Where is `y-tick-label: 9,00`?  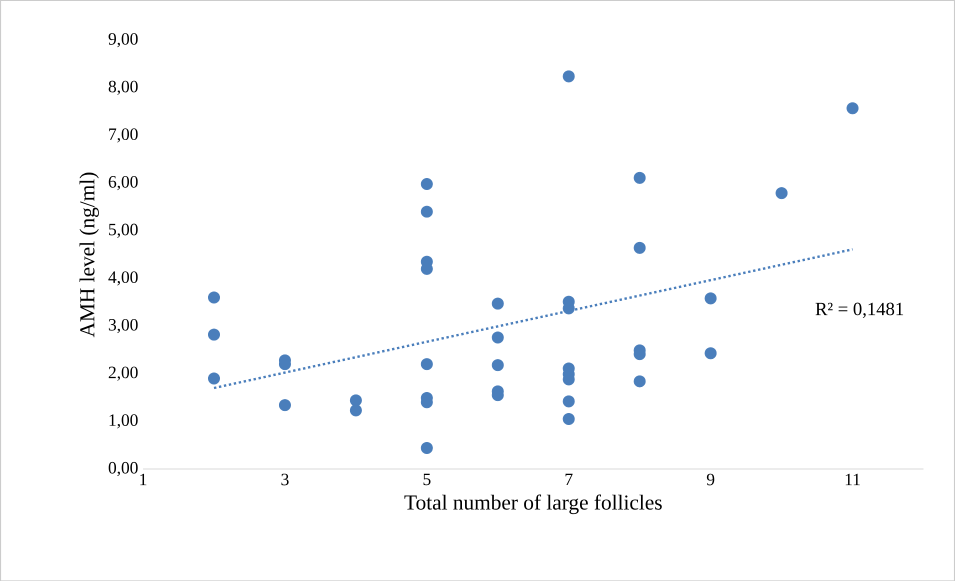
y-tick-label: 9,00 is located at coordinates (123, 40).